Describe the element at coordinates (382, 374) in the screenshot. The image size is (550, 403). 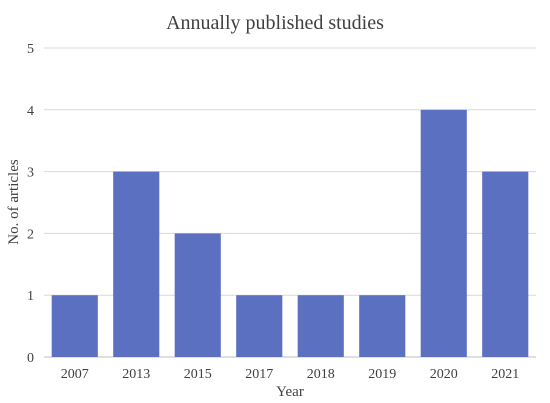
I see `x-tick-label: 2019` at that location.